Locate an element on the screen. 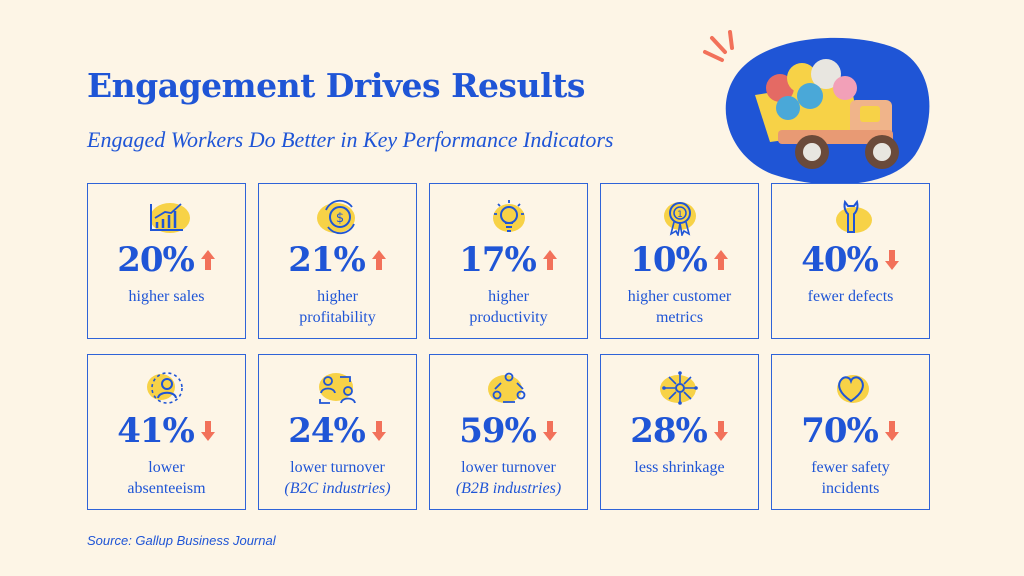 The width and height of the screenshot is (1024, 576). stat-value: 10% is located at coordinates (669, 260).